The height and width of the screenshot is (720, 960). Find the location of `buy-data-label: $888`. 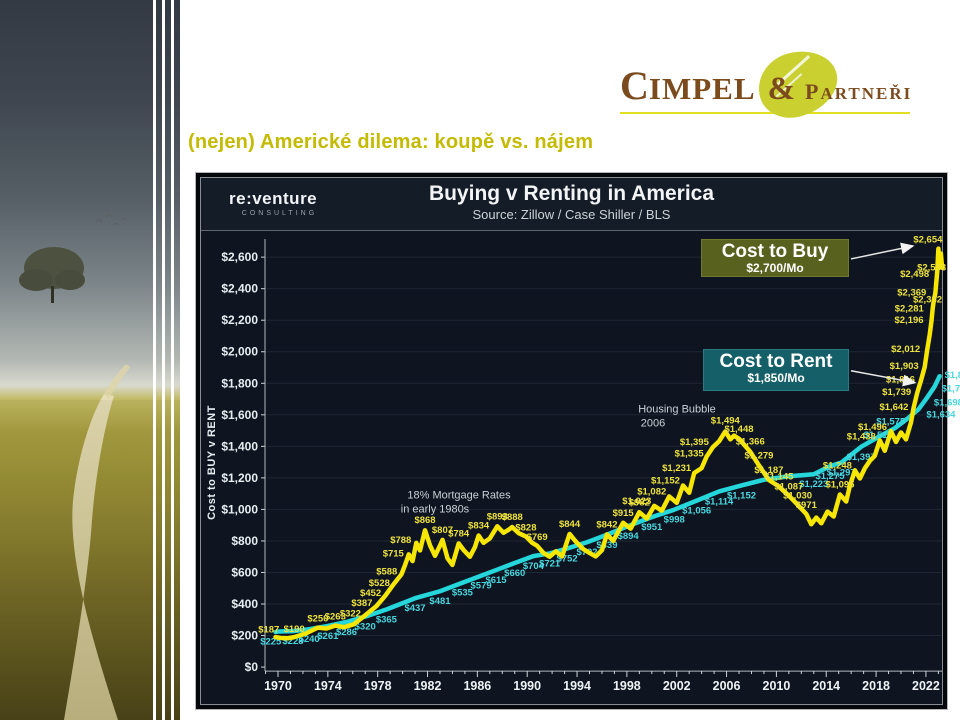

buy-data-label: $888 is located at coordinates (512, 517).